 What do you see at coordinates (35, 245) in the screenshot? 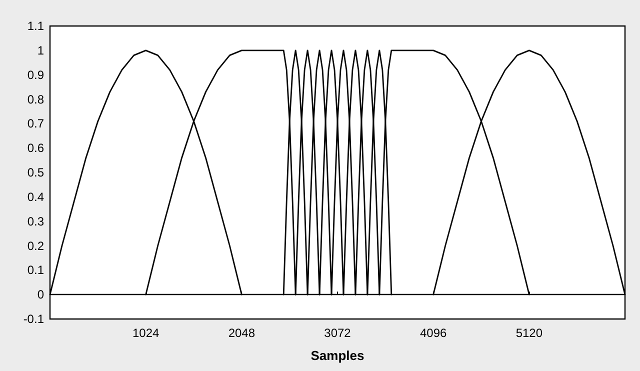
I see `y-tick-label: 0.2` at bounding box center [35, 245].